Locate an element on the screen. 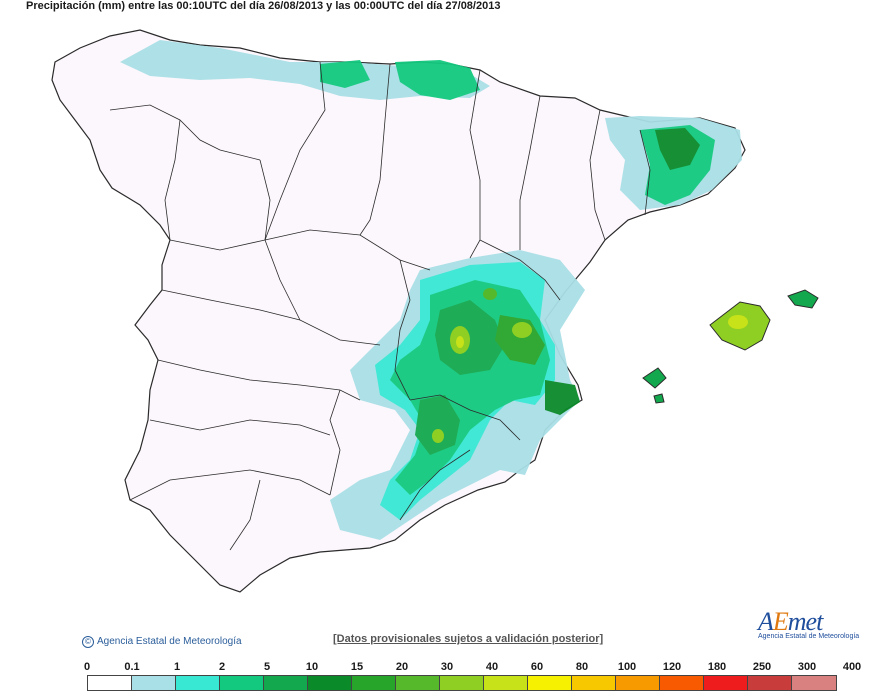 This screenshot has height=696, width=870. legend-label: 400 is located at coordinates (852, 667).